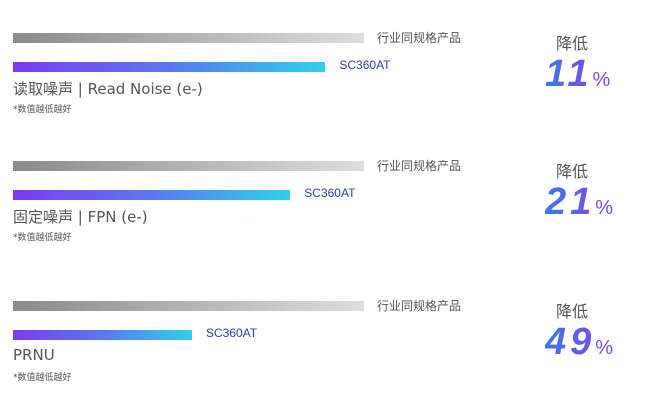 The height and width of the screenshot is (402, 646). I want to click on metric-label: 固定噪声 | FPN (e-), so click(80, 217).